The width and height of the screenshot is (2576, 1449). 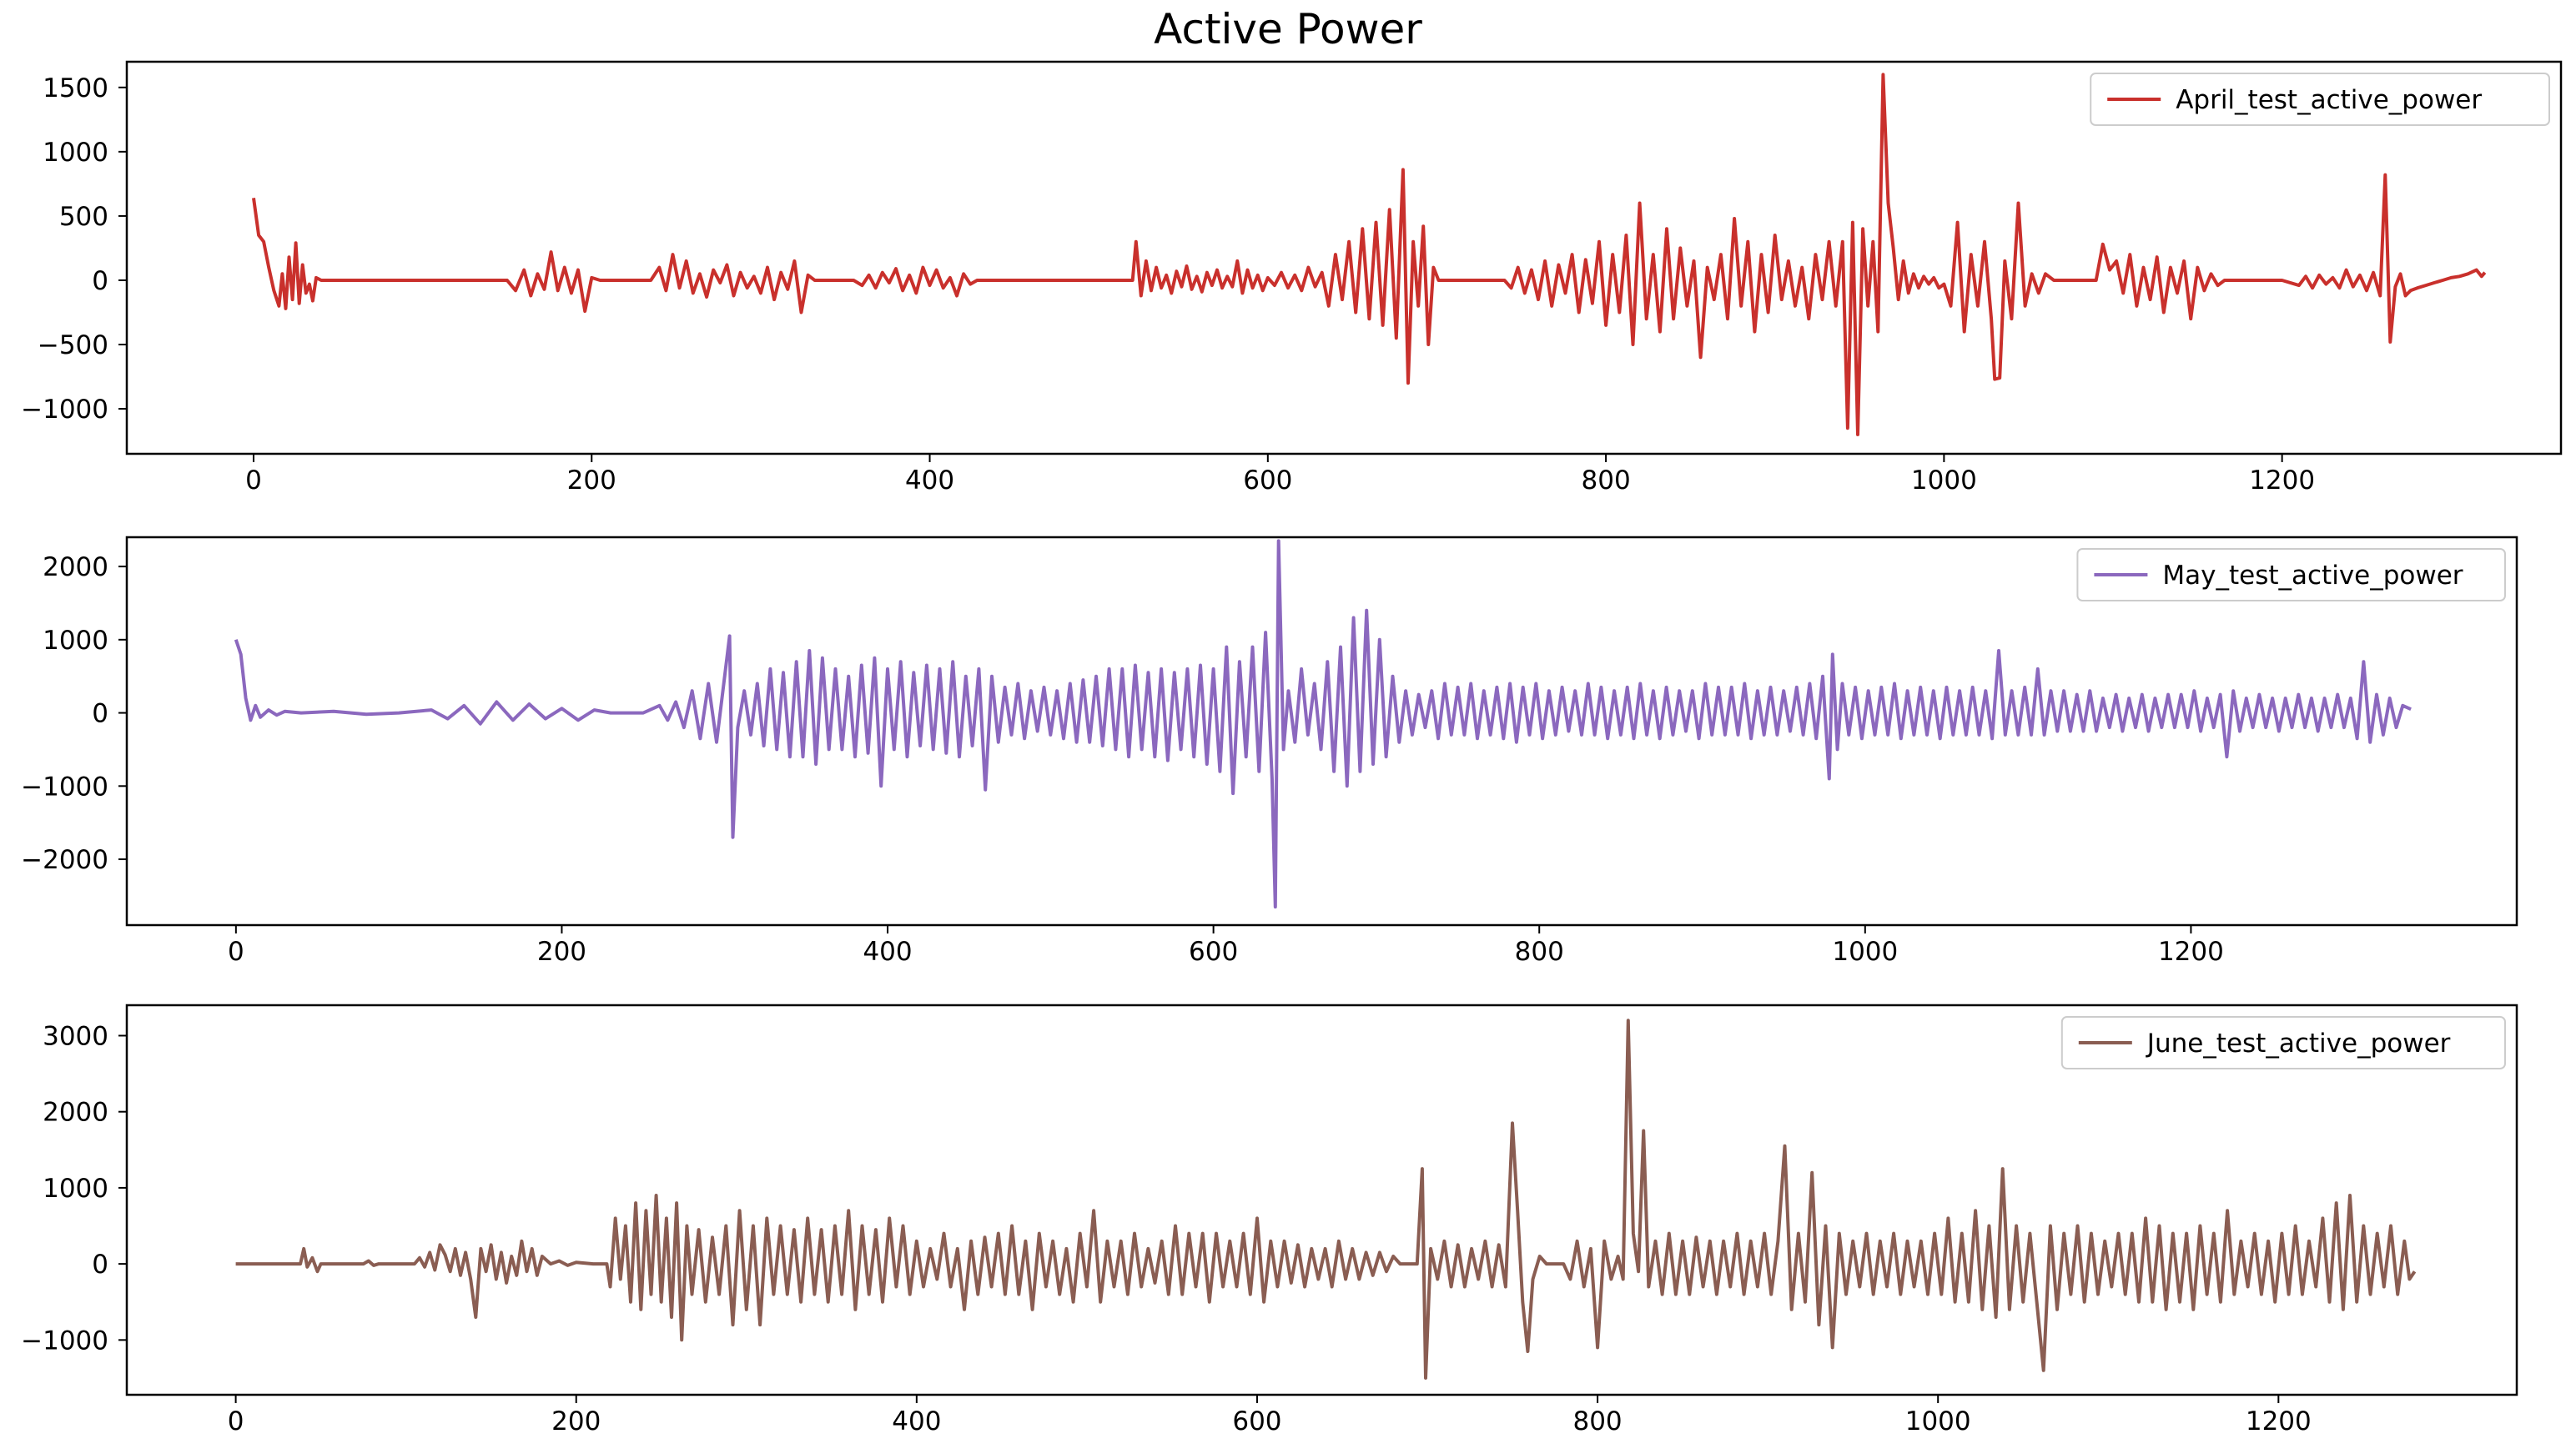 I want to click on april-x-tick-label: 400, so click(x=929, y=480).